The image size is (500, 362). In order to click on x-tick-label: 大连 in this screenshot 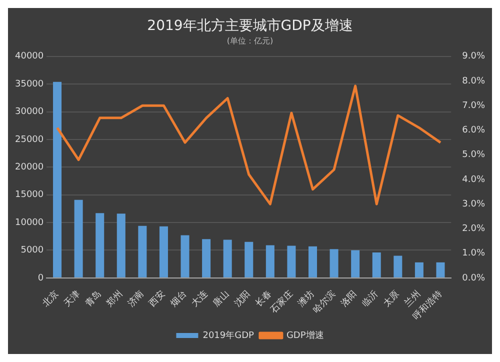, I will do `click(200, 299)`.